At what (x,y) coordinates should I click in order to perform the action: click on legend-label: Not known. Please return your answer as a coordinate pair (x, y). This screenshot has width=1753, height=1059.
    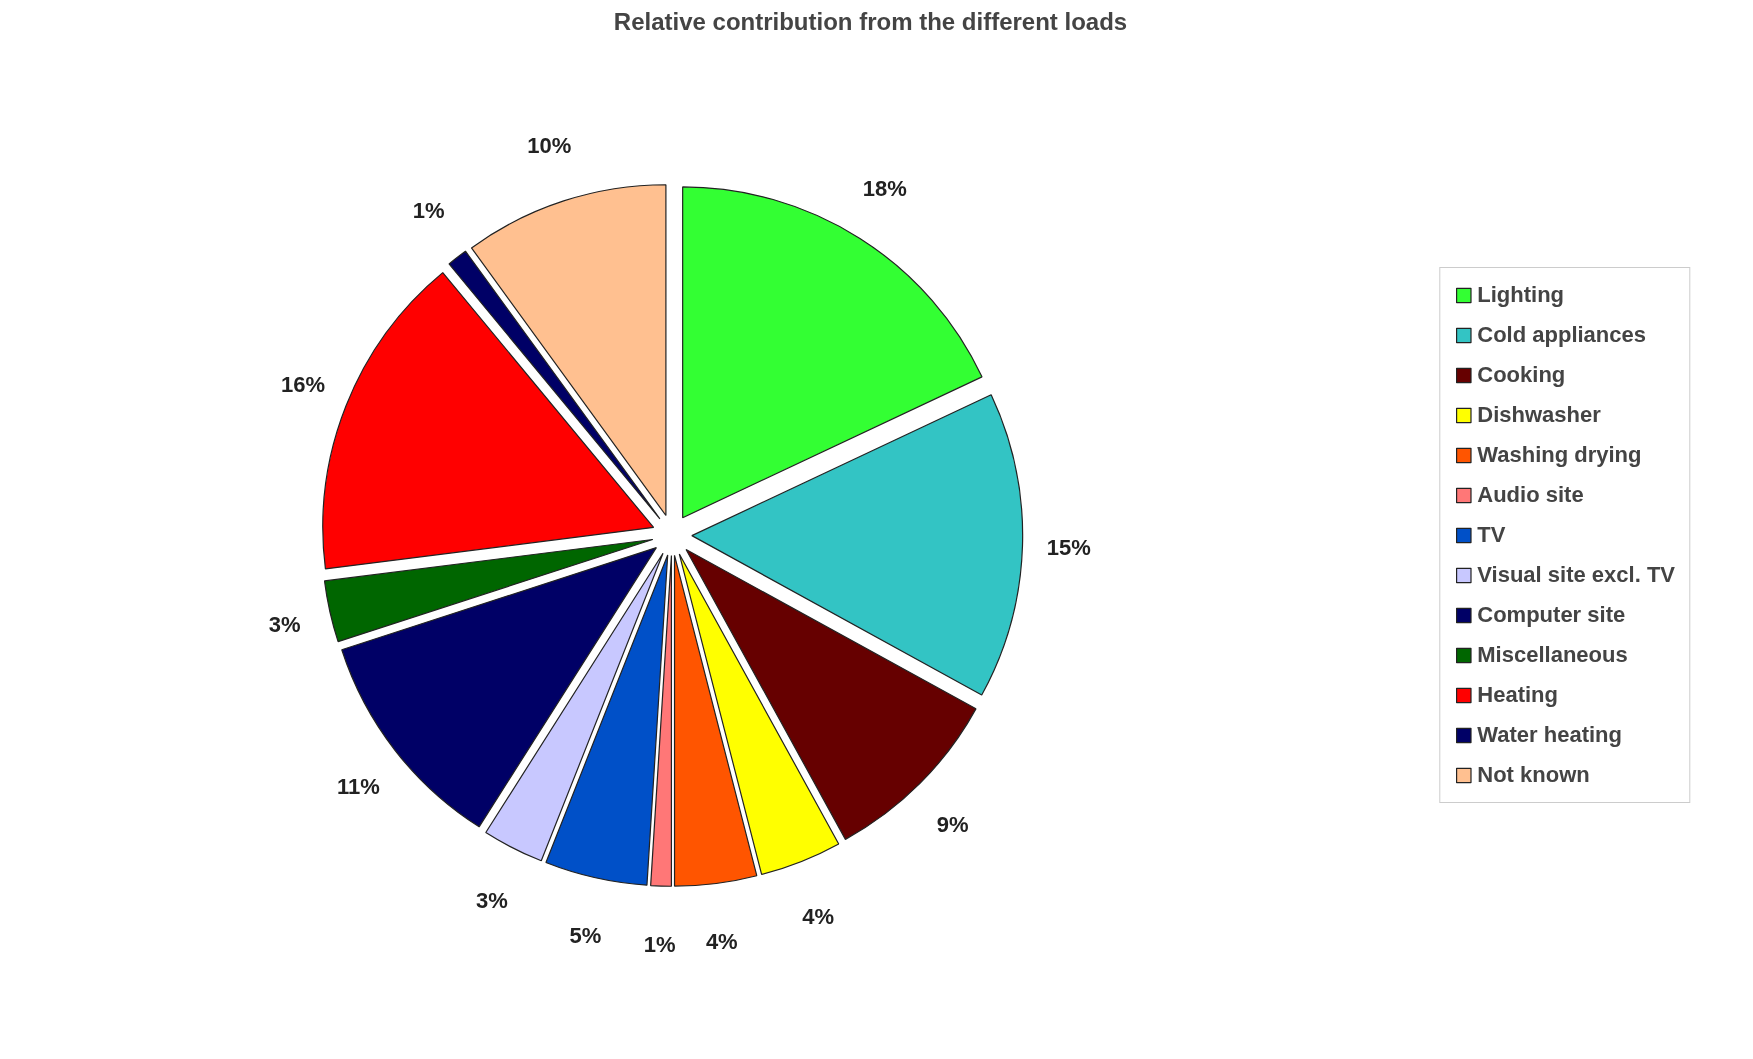
    Looking at the image, I should click on (1533, 774).